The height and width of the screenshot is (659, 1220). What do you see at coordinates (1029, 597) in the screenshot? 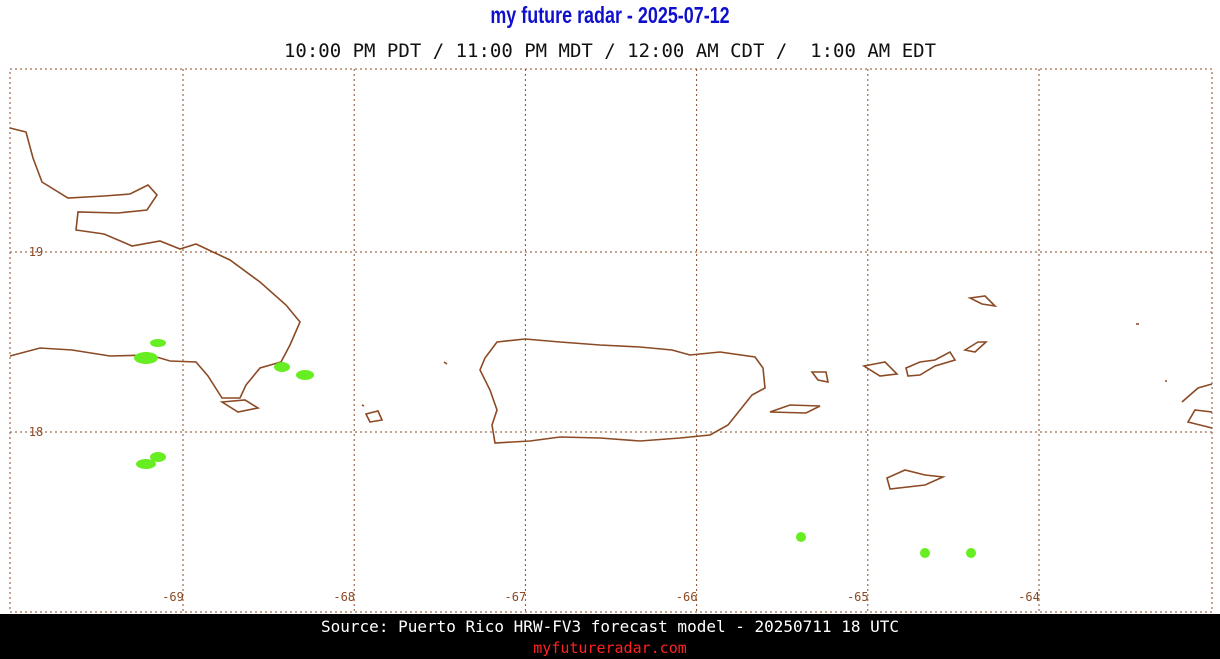
I see `lon-tick-label: -64` at bounding box center [1029, 597].